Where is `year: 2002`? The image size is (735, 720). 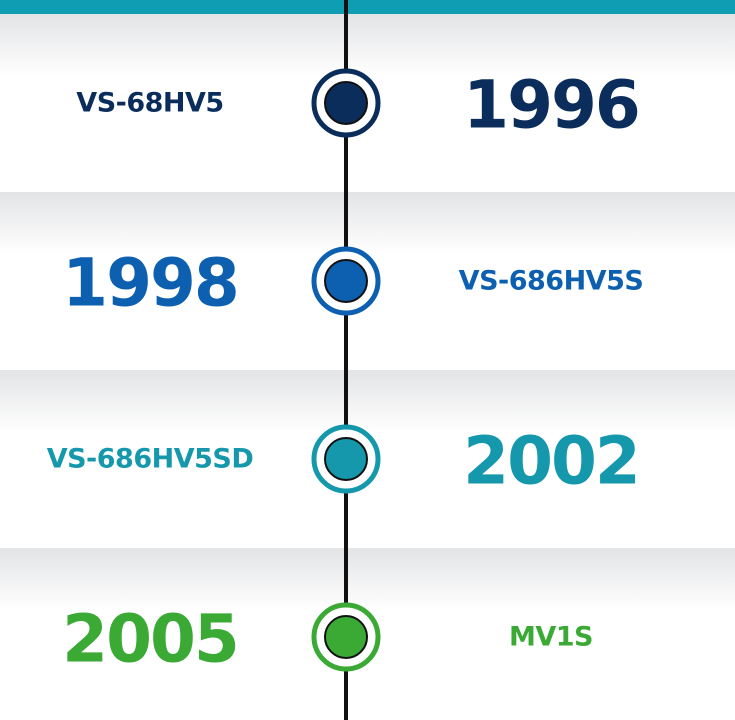
year: 2002 is located at coordinates (551, 461).